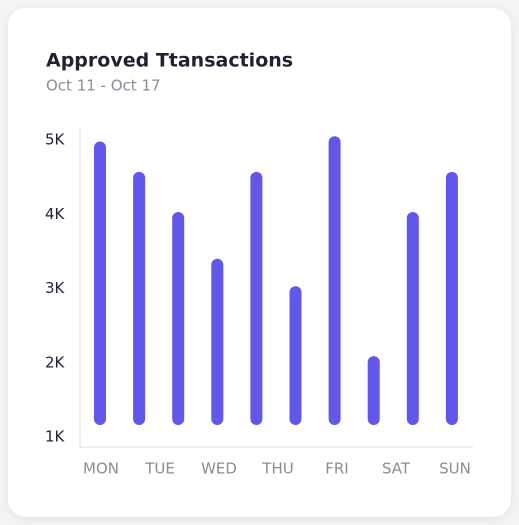 The height and width of the screenshot is (525, 519). Describe the element at coordinates (396, 469) in the screenshot. I see `x-tick-label: SAT` at that location.